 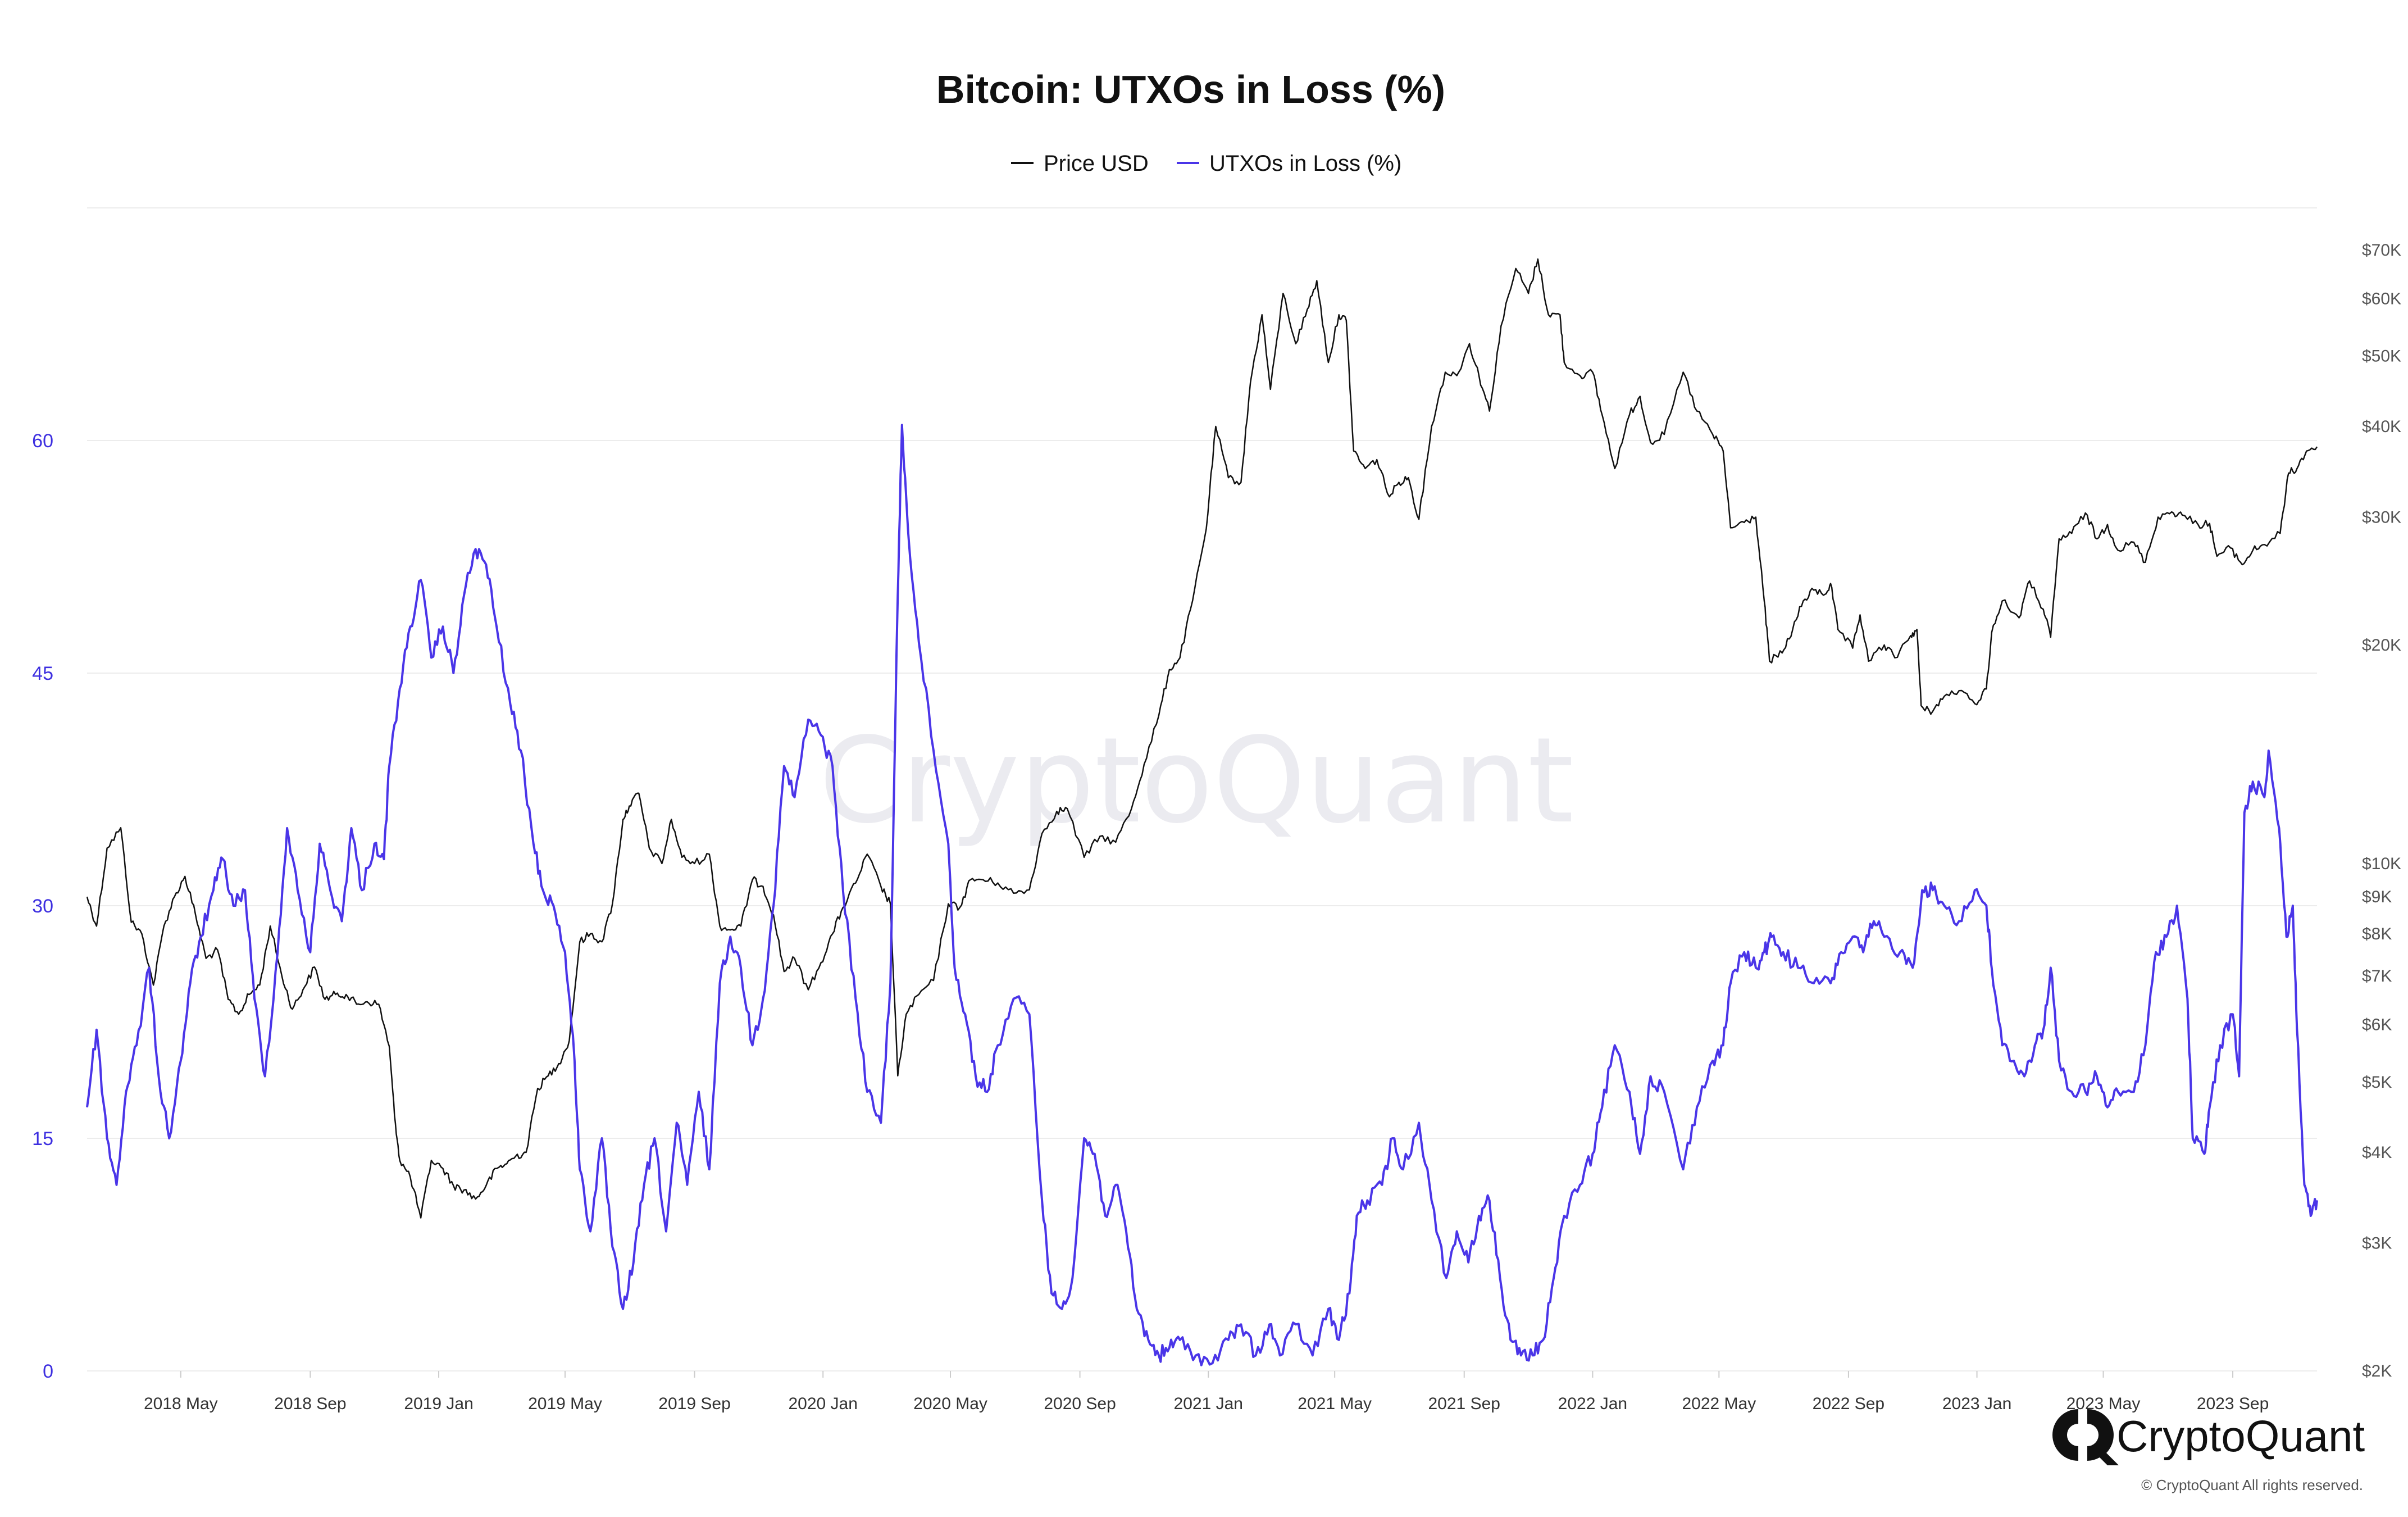 What do you see at coordinates (694, 1404) in the screenshot?
I see `x-tick-label: 2019 Sep` at bounding box center [694, 1404].